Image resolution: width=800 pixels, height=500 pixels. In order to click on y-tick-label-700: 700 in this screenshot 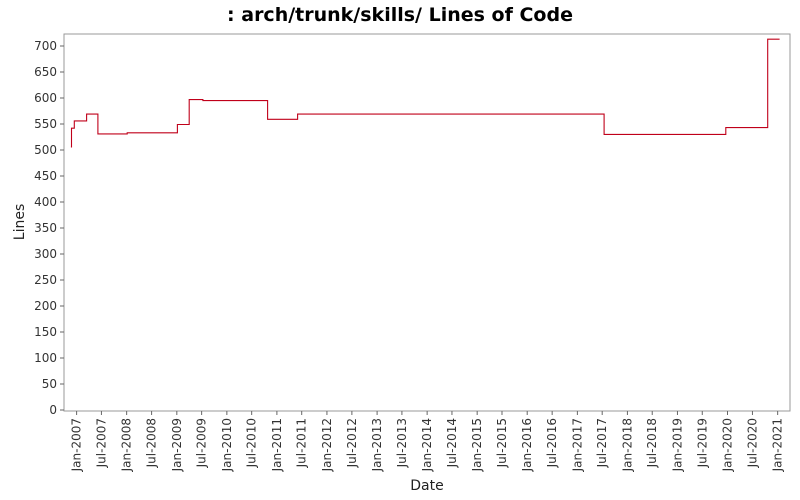, I will do `click(45, 46)`.